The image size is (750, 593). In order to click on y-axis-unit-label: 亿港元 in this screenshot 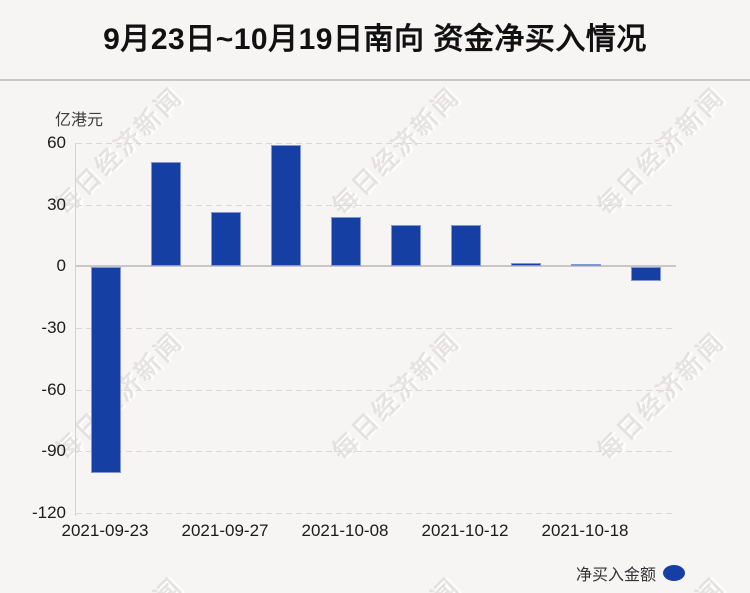, I will do `click(79, 120)`.